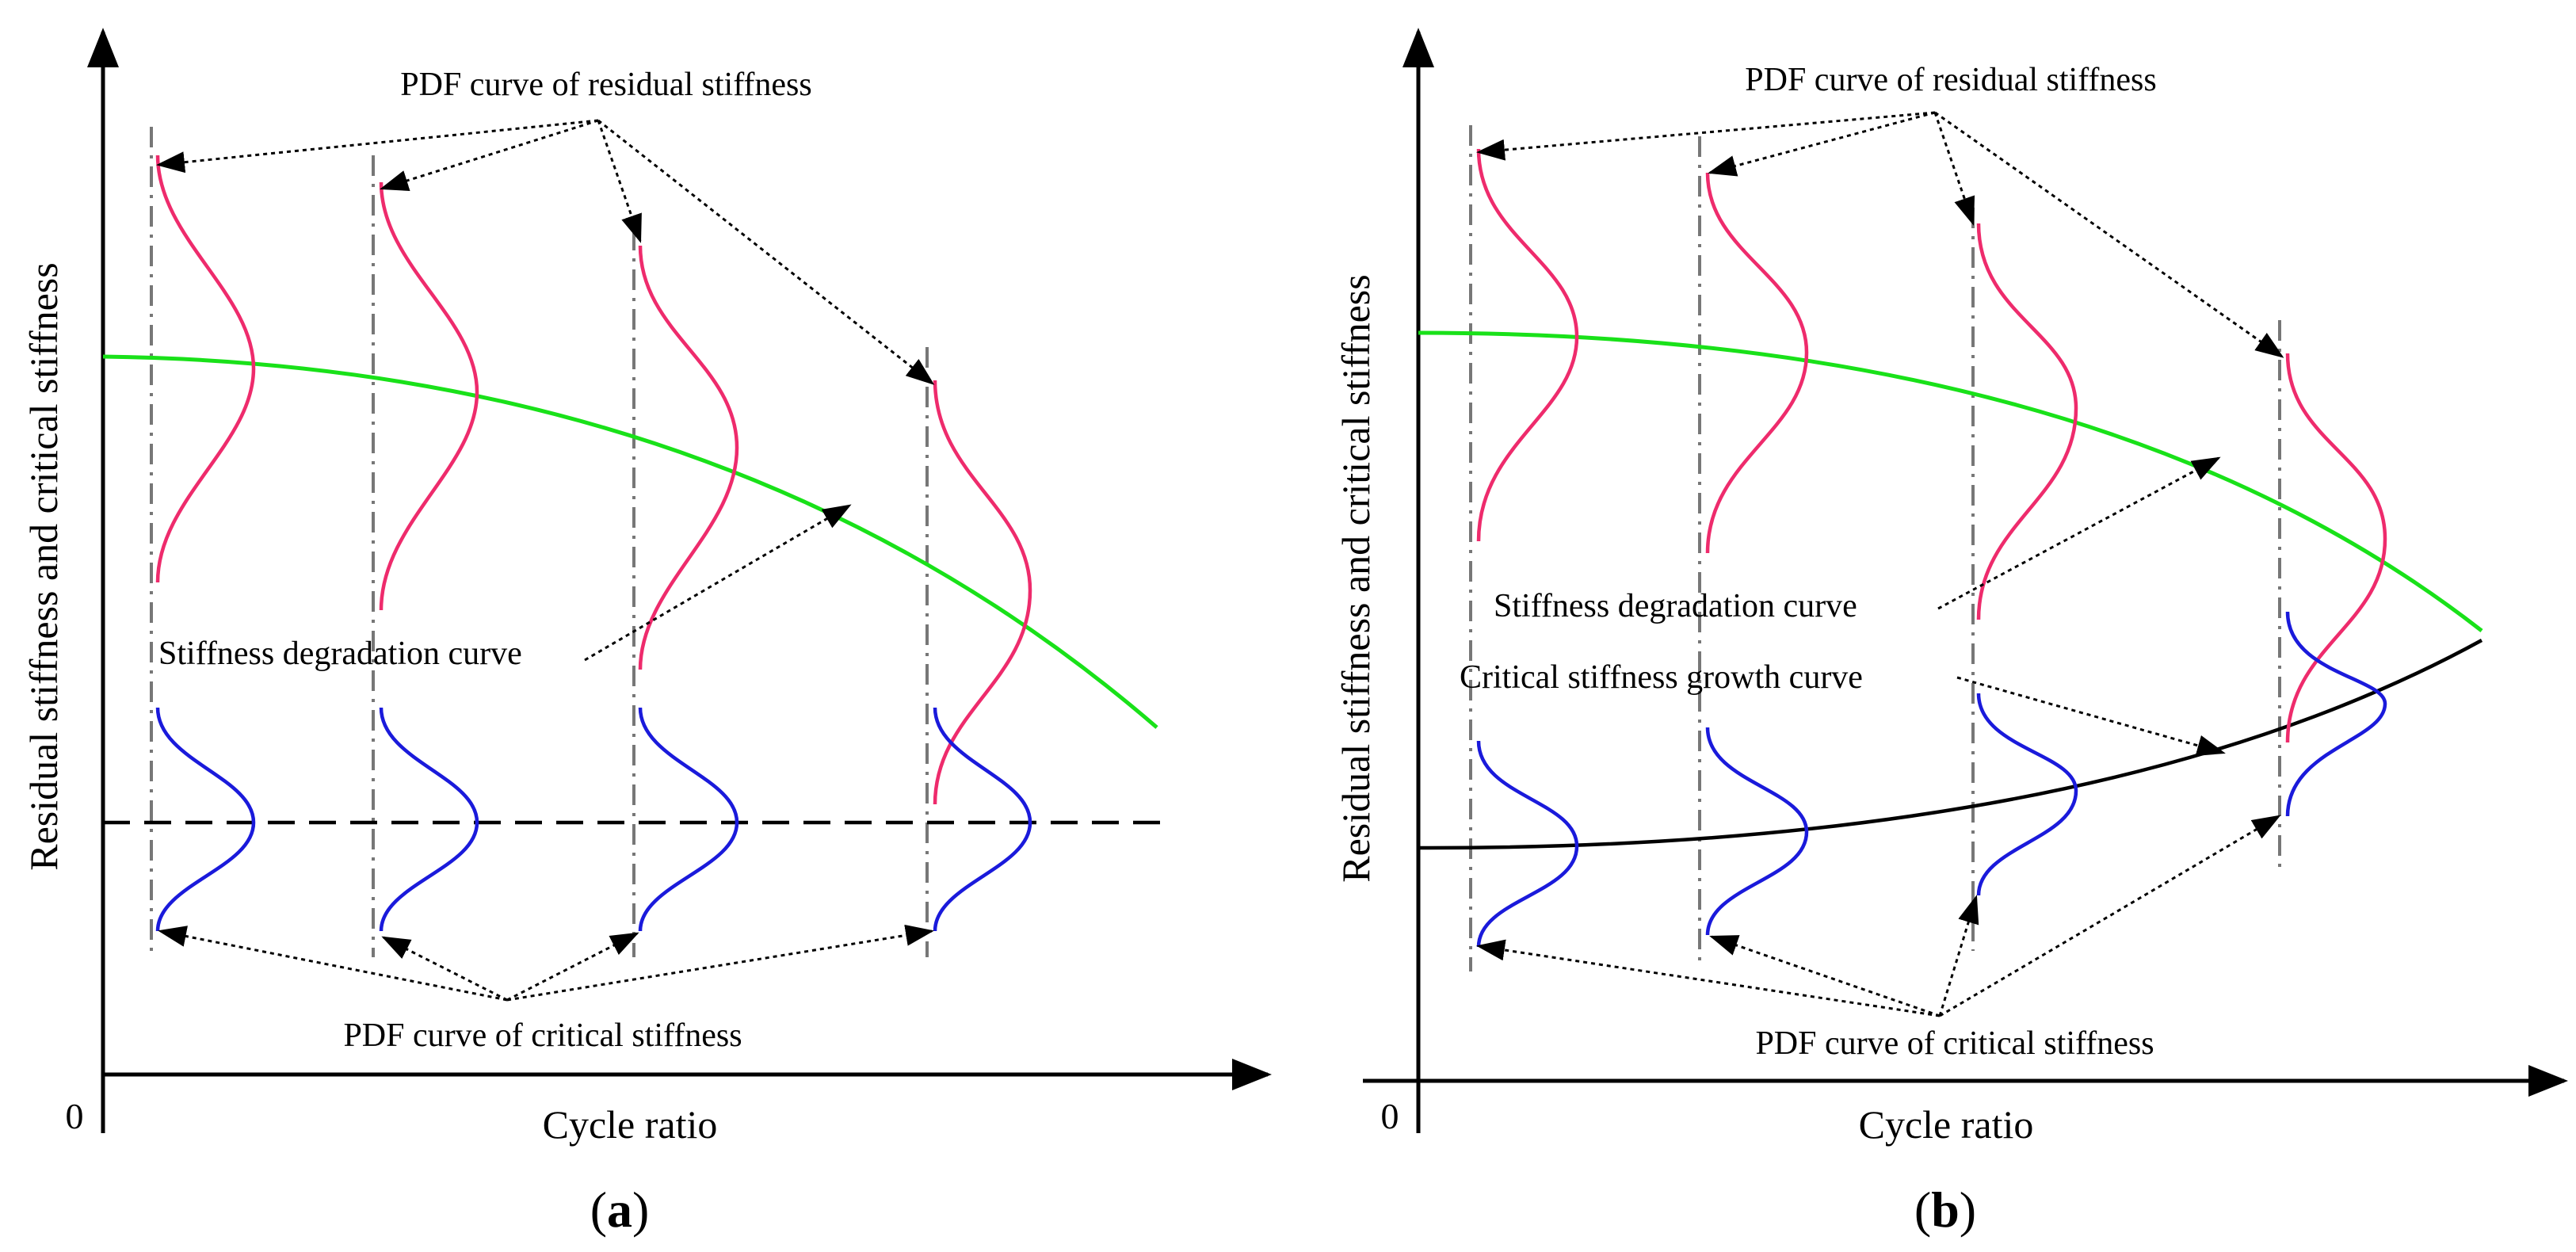 The height and width of the screenshot is (1252, 2576). I want to click on critical-stiffness-growth-curve, so click(1951, 744).